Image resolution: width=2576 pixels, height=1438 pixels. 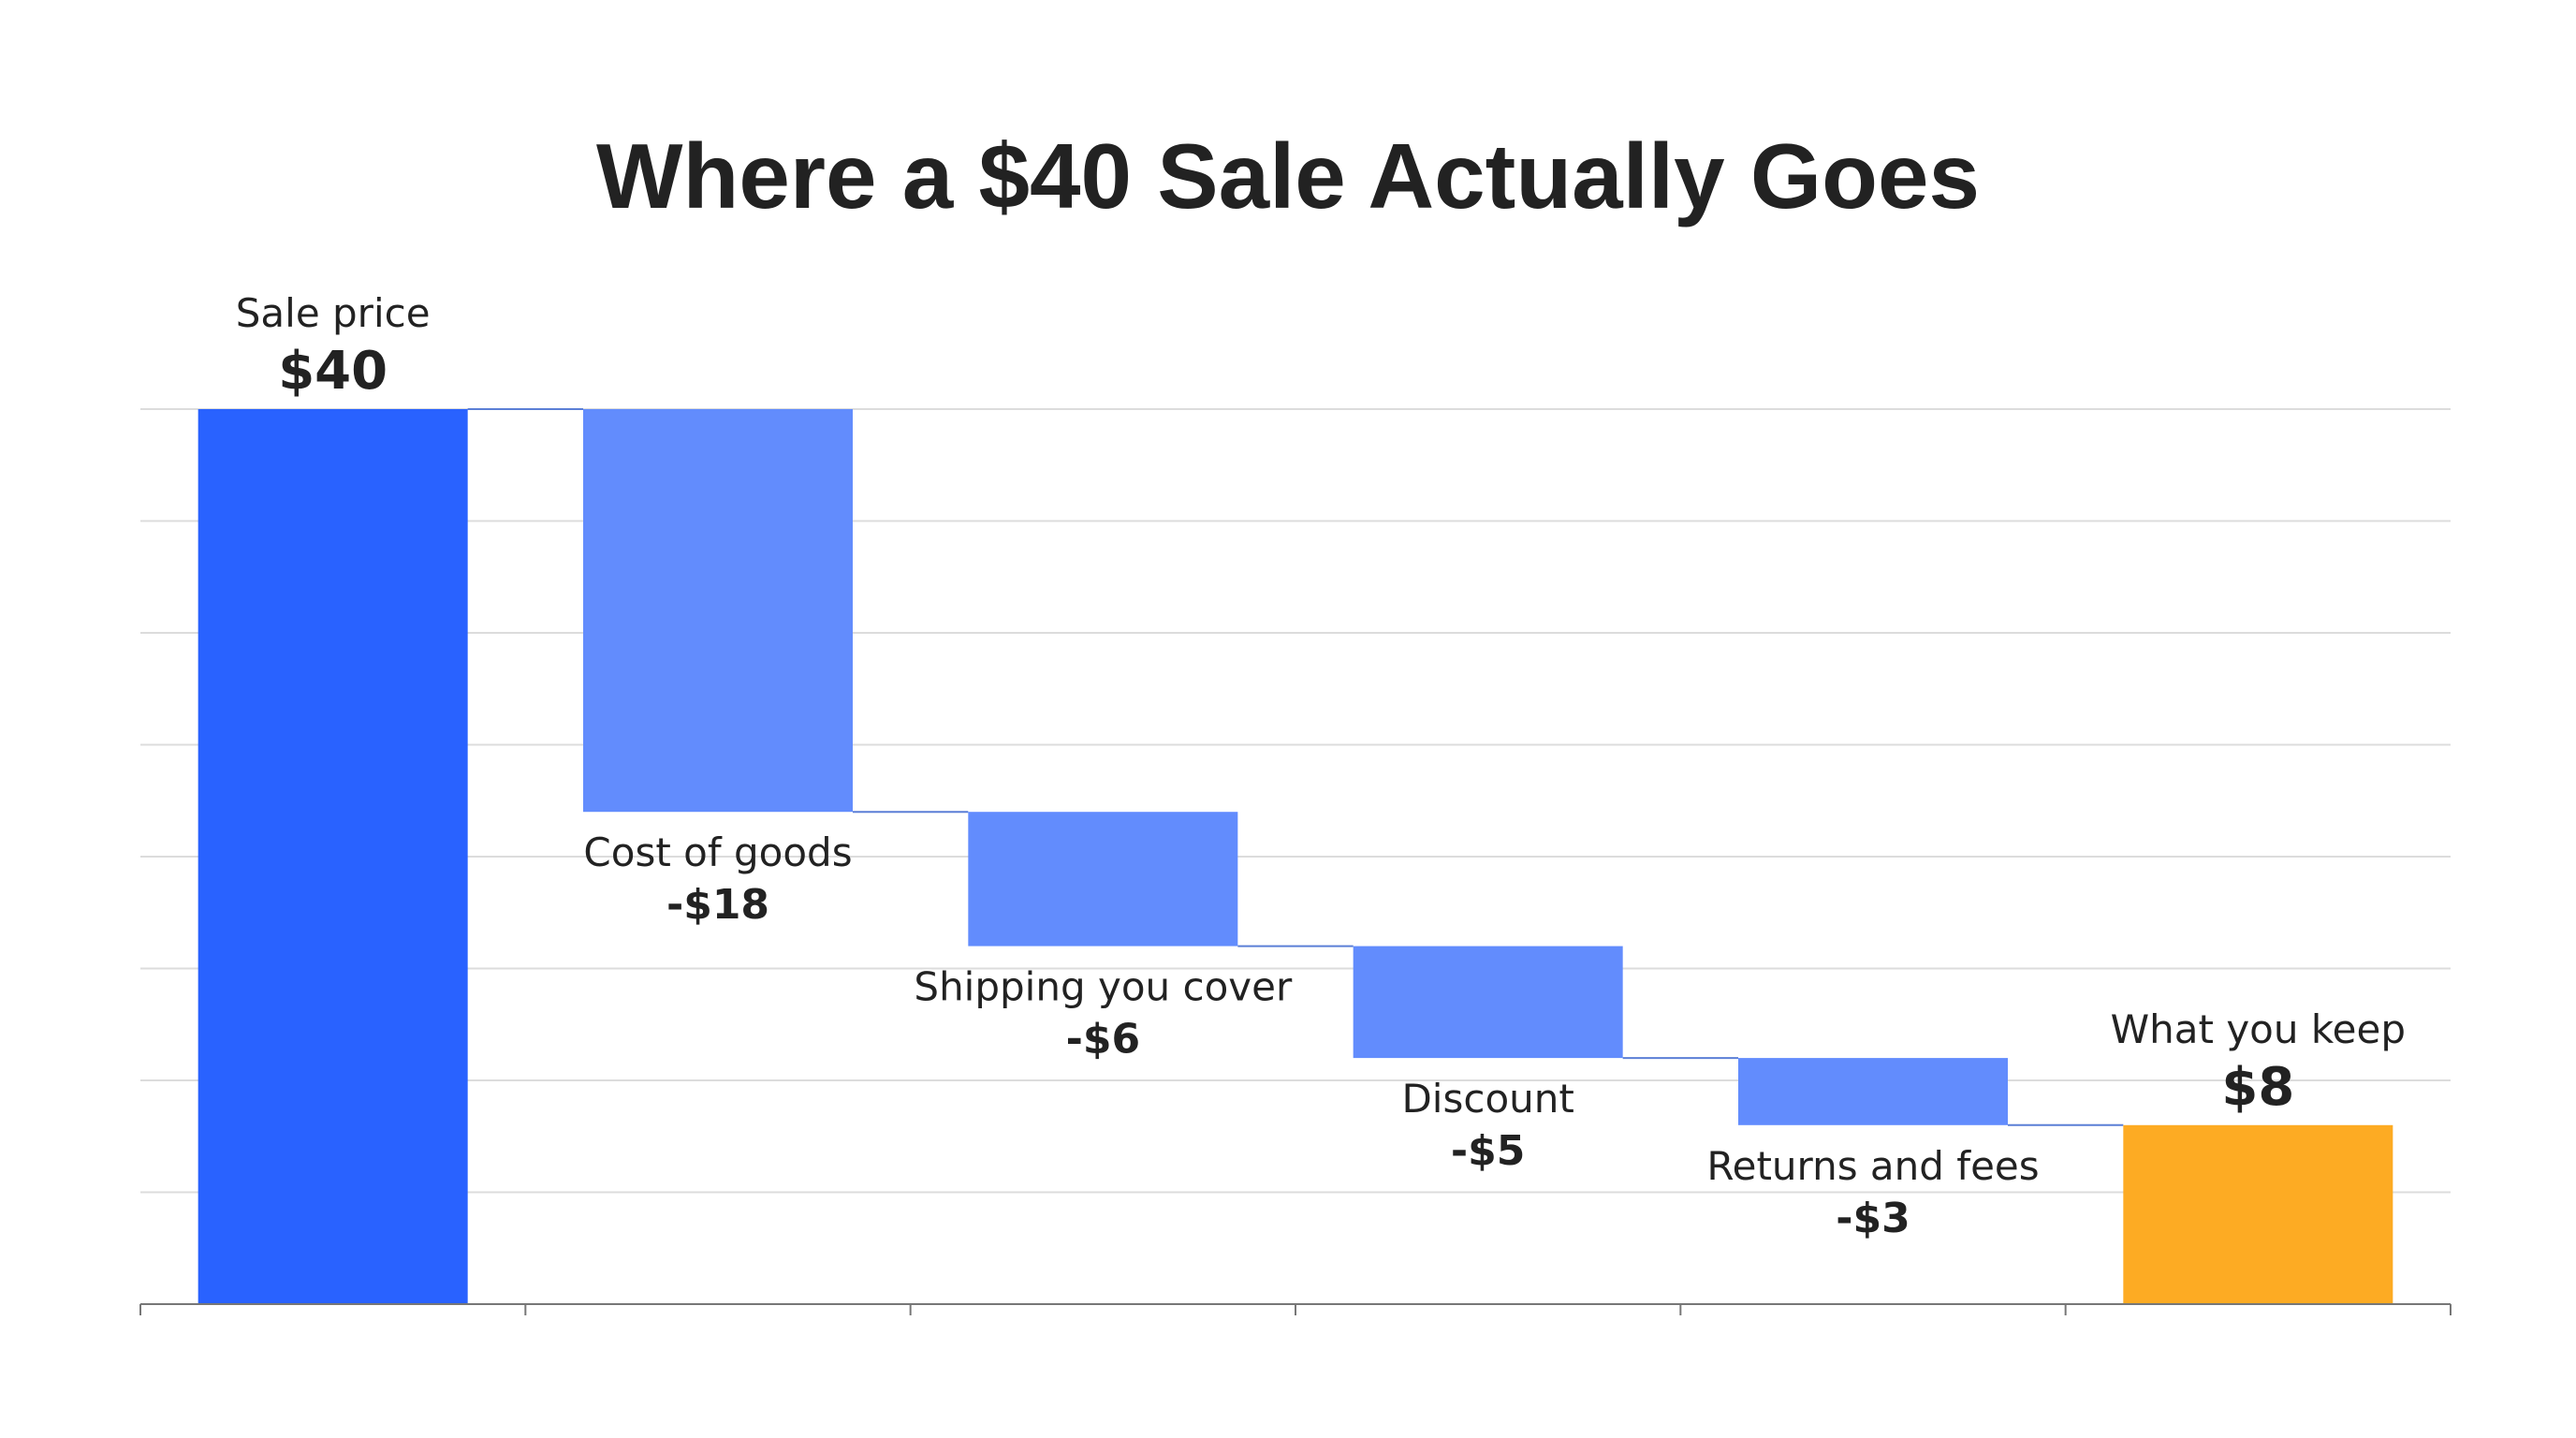 What do you see at coordinates (1873, 1091) in the screenshot?
I see `bar-returns-and-fees` at bounding box center [1873, 1091].